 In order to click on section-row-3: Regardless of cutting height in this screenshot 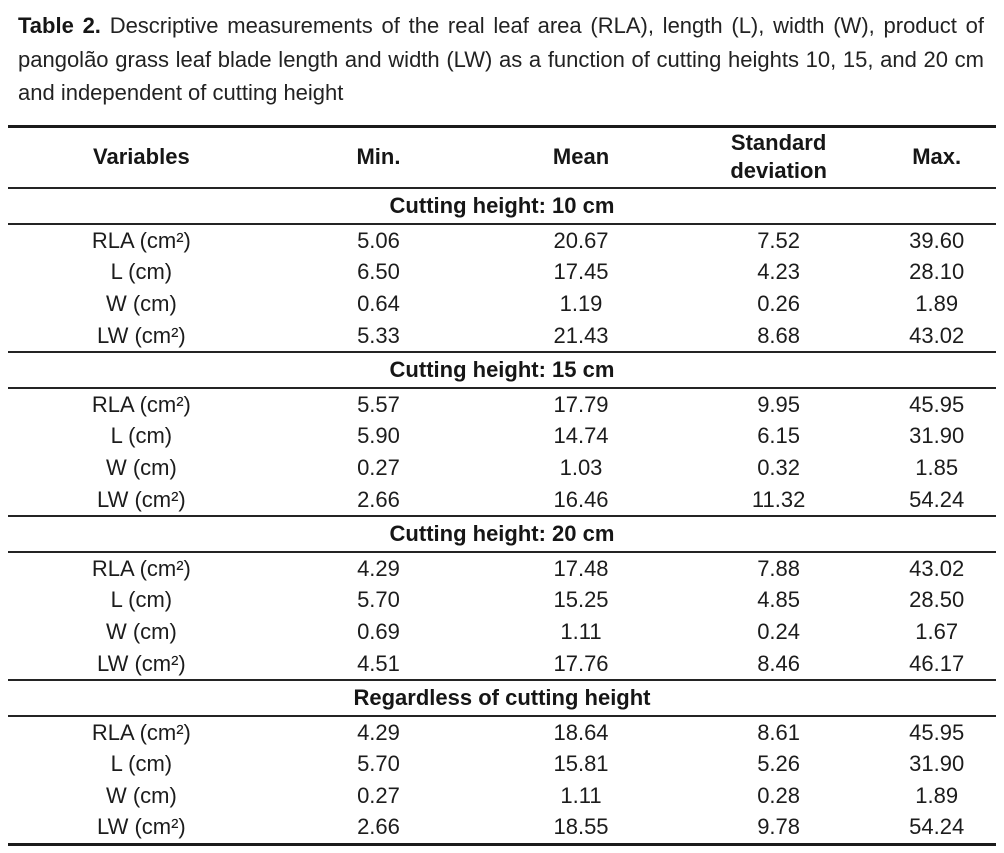, I will do `click(502, 698)`.